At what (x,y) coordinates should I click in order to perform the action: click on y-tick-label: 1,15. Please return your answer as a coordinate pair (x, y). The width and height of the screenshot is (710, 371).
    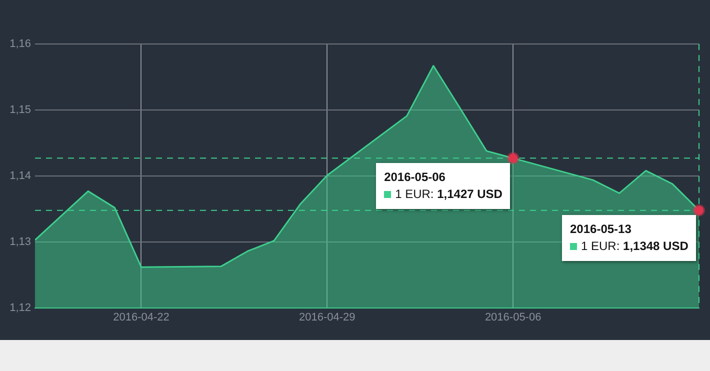
    Looking at the image, I should click on (20, 110).